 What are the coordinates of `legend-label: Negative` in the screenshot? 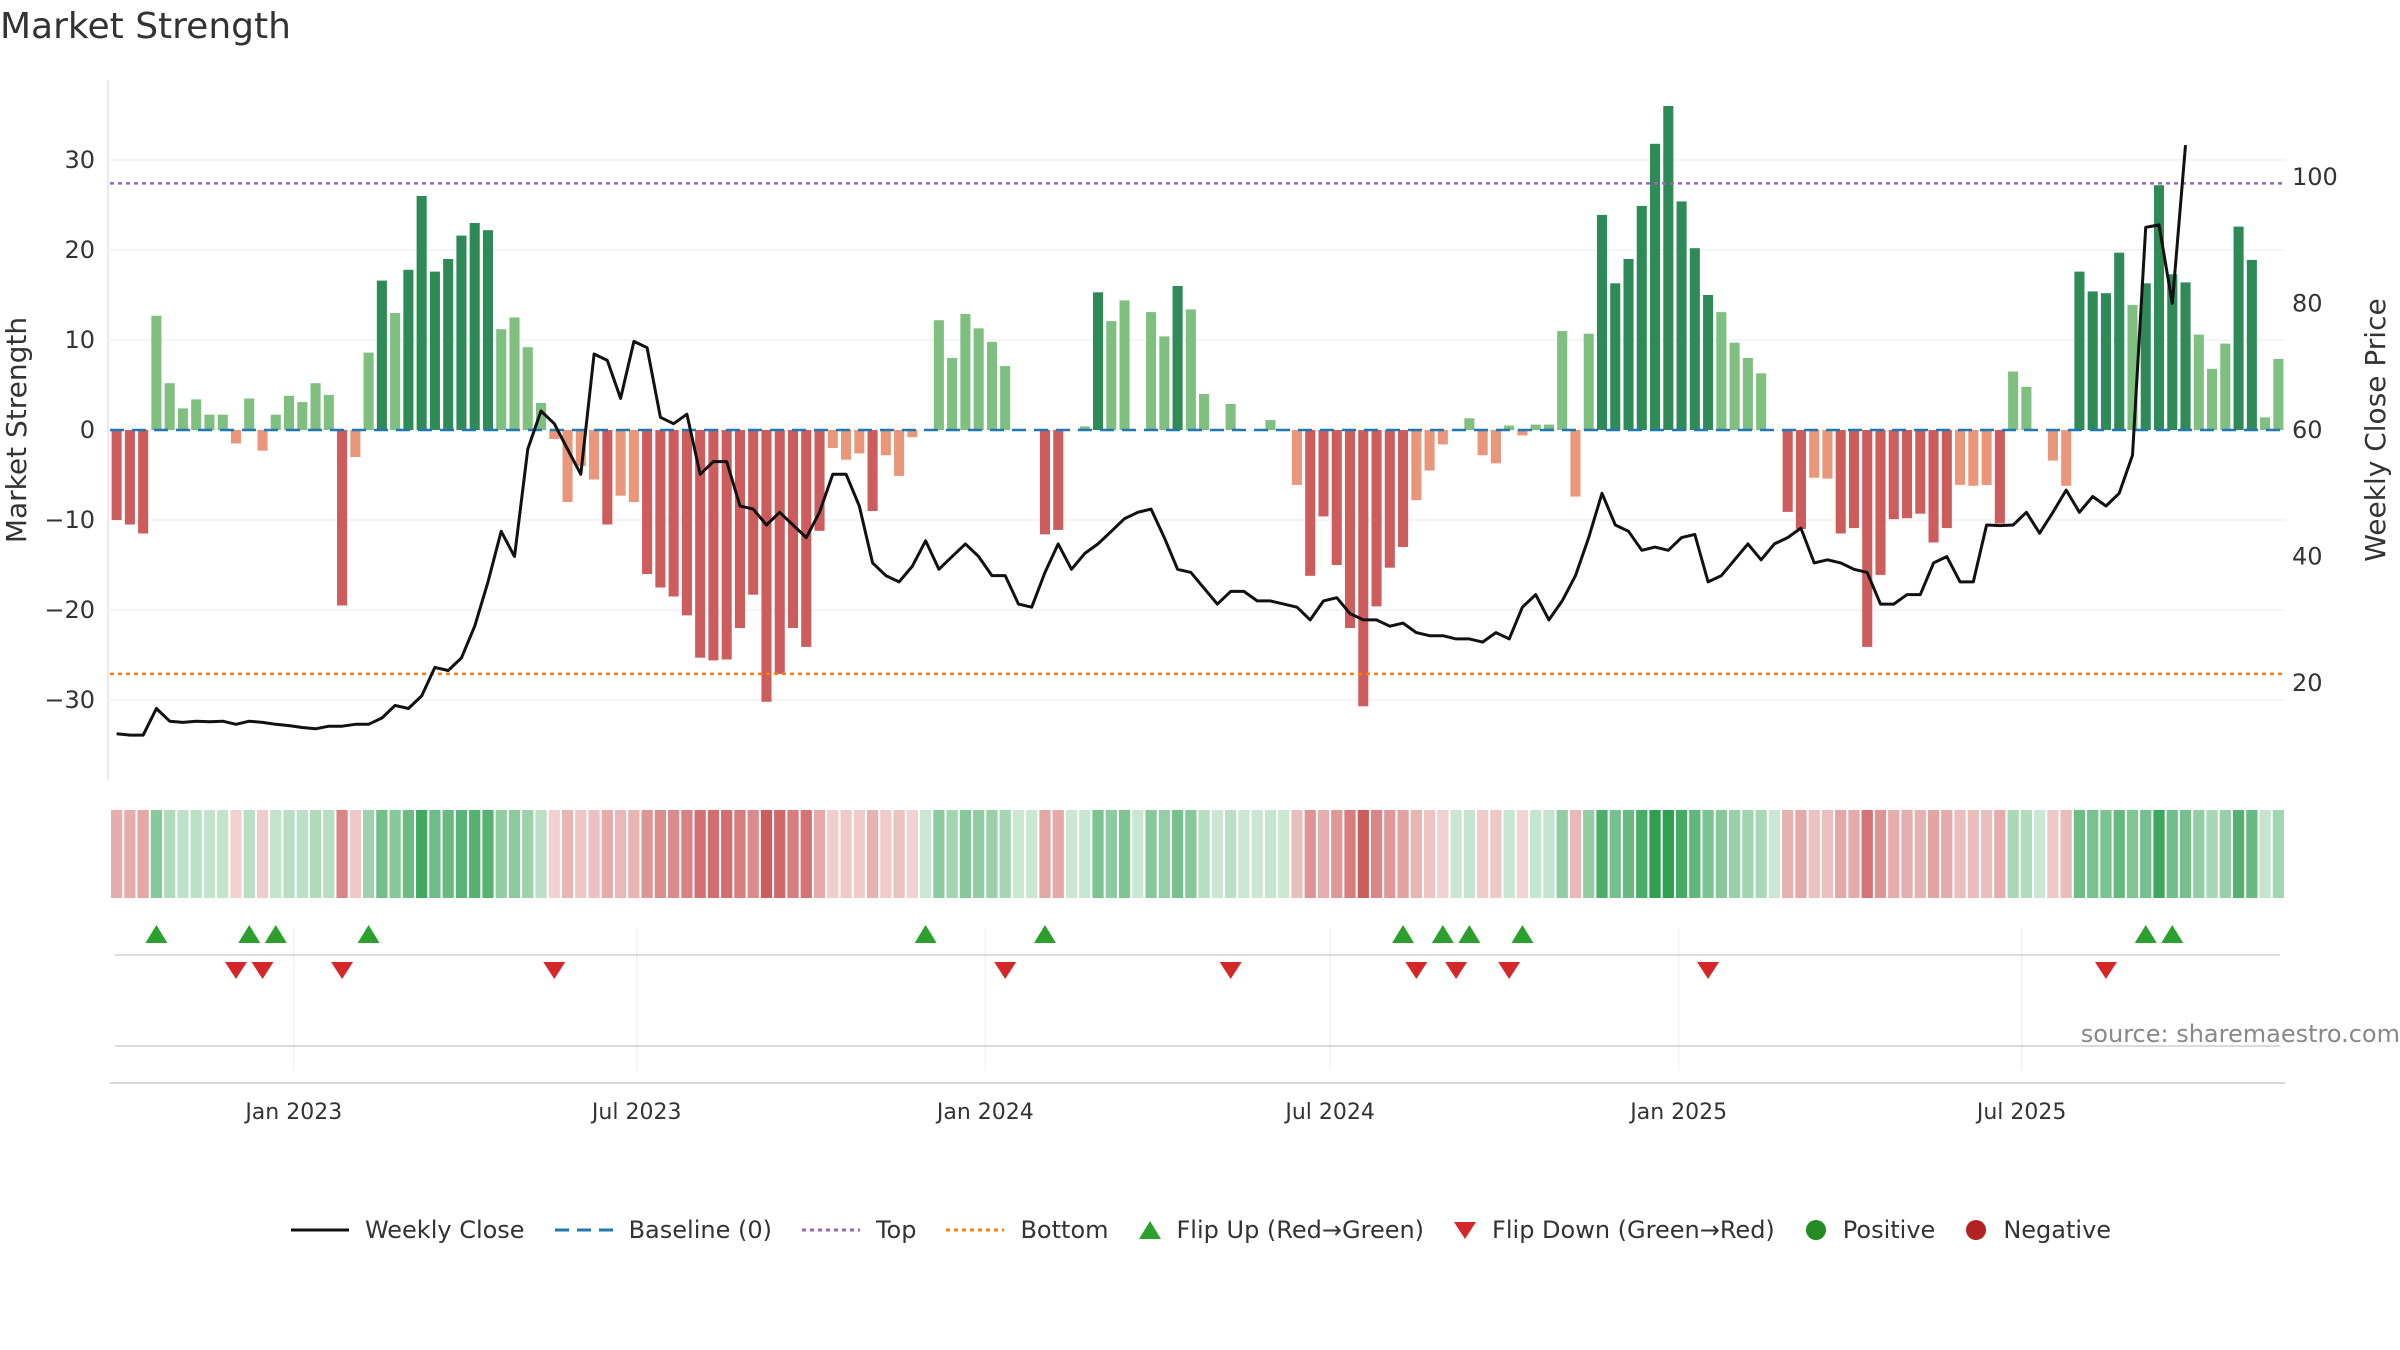 It's located at (2057, 1230).